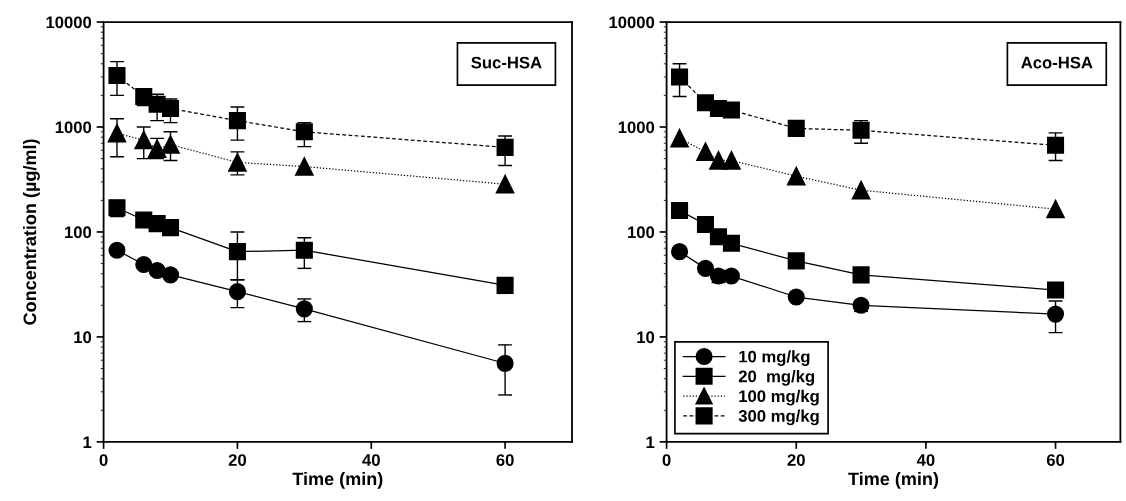 The width and height of the screenshot is (1126, 501). Describe the element at coordinates (779, 397) in the screenshot. I see `legend-label: 100 mg/kg` at that location.